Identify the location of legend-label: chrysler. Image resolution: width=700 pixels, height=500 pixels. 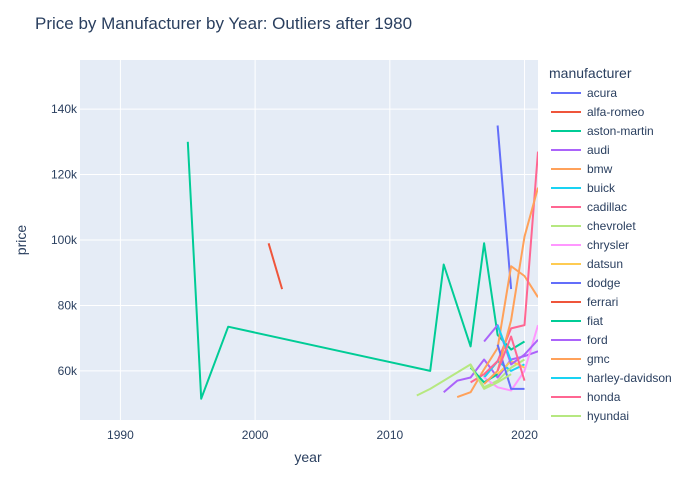
(608, 245).